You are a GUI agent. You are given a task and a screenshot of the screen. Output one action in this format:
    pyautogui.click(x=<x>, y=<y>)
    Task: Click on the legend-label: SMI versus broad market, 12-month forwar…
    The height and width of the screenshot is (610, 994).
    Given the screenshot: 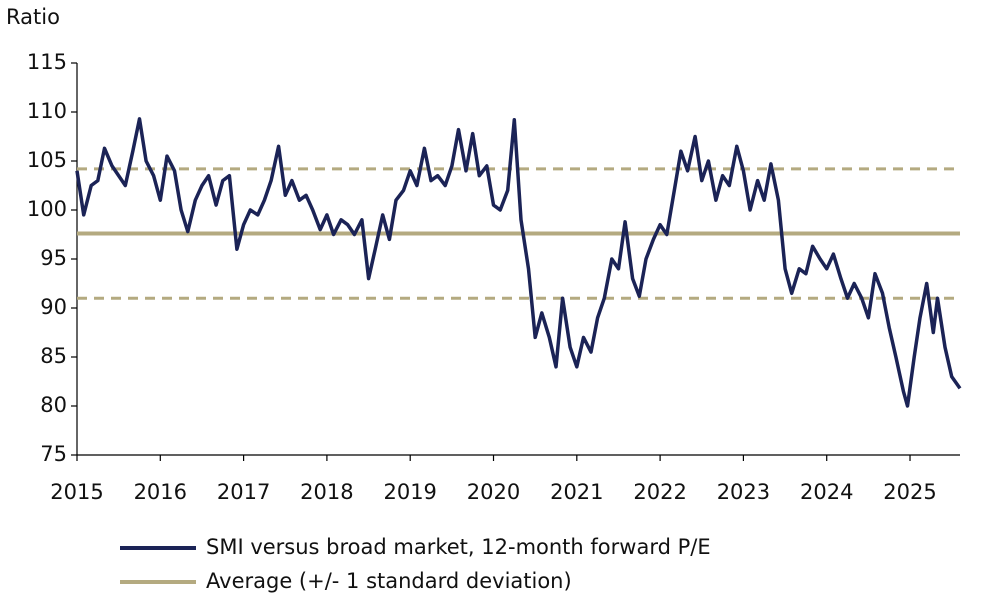 What is the action you would take?
    pyautogui.click(x=458, y=547)
    